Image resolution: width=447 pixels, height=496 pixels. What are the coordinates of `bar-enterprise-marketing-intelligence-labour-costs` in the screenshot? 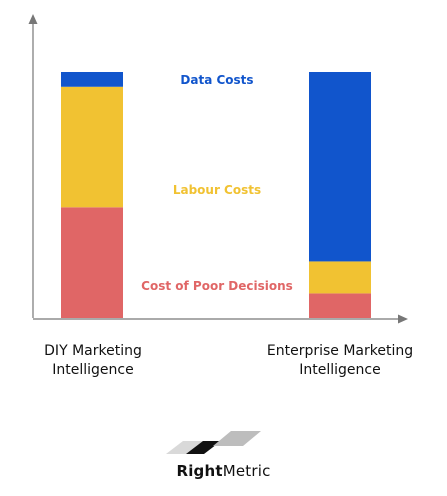 It's located at (340, 277).